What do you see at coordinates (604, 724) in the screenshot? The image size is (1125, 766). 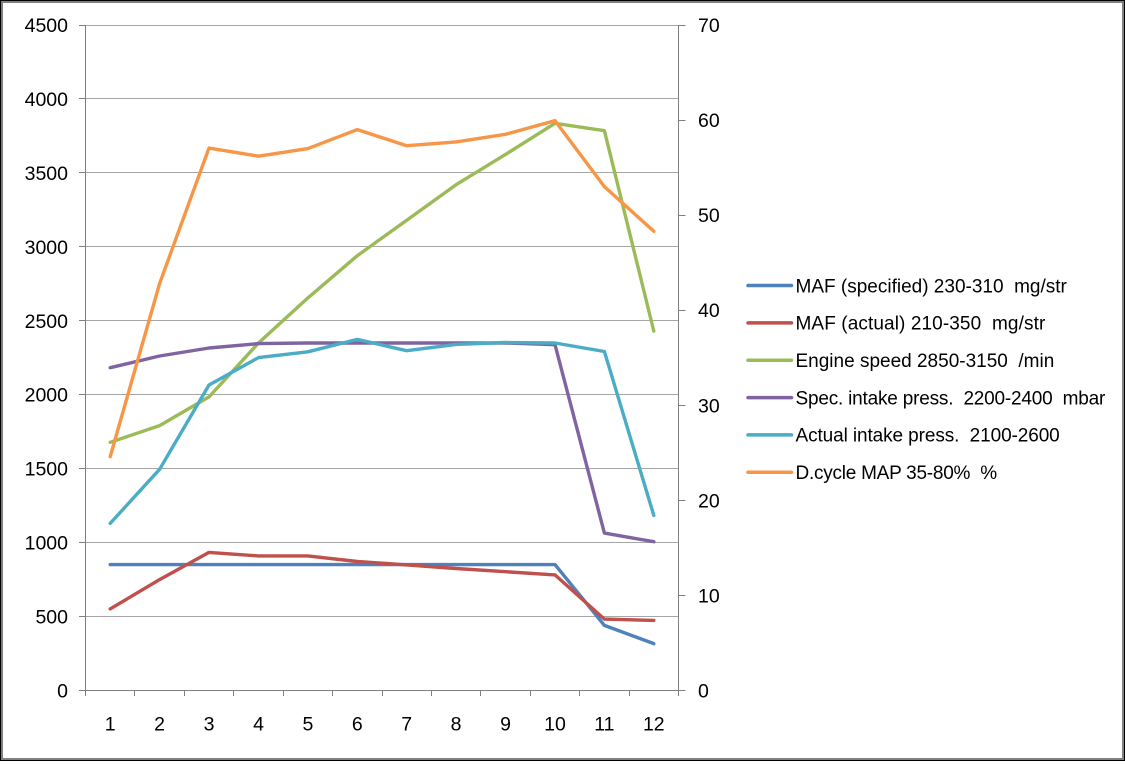 I see `svg-text: 11` at bounding box center [604, 724].